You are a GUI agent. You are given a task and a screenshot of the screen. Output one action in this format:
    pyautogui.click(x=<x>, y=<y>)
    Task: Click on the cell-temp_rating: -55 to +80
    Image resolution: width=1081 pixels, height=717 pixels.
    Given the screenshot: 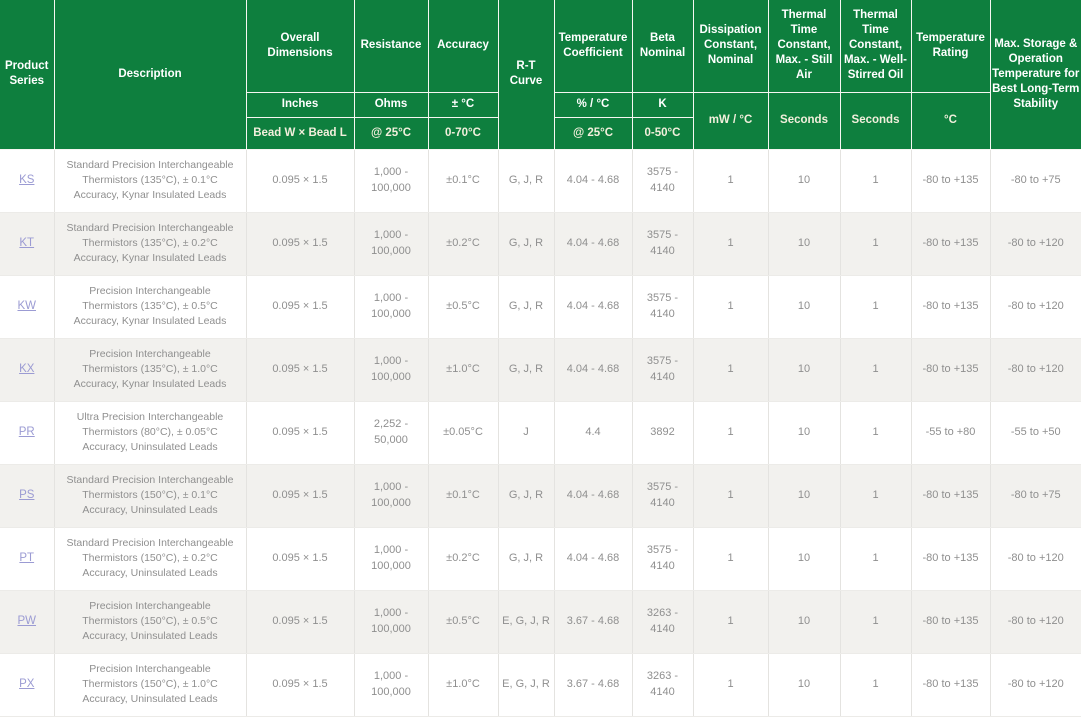 What is the action you would take?
    pyautogui.click(x=951, y=433)
    